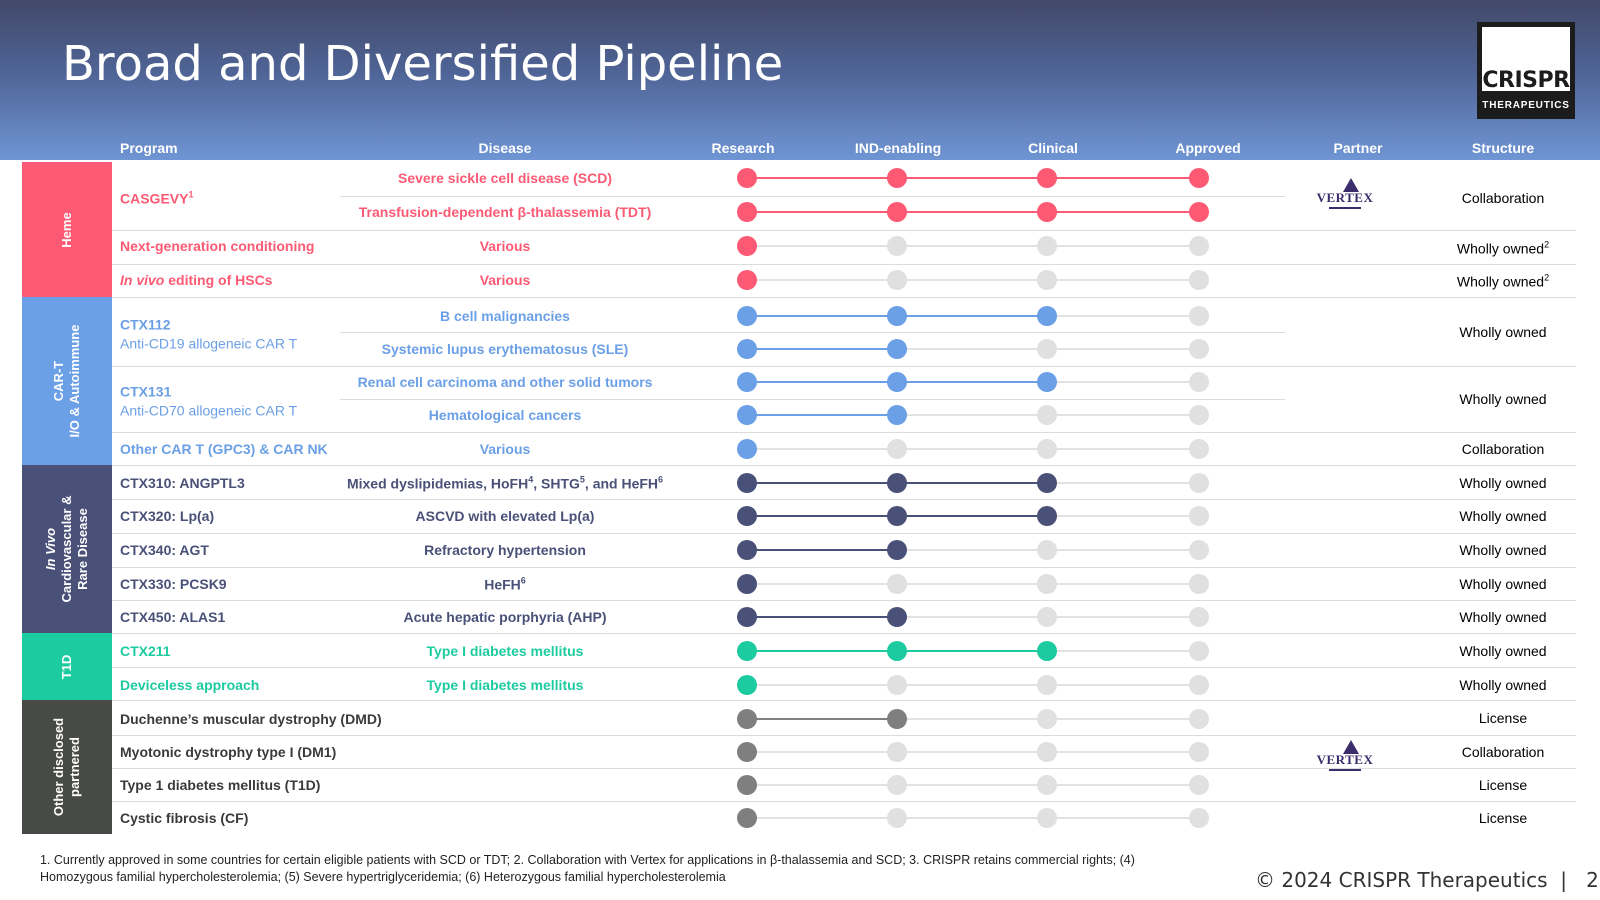 This screenshot has width=1600, height=900. I want to click on vertex-triangle-icon, so click(1351, 747).